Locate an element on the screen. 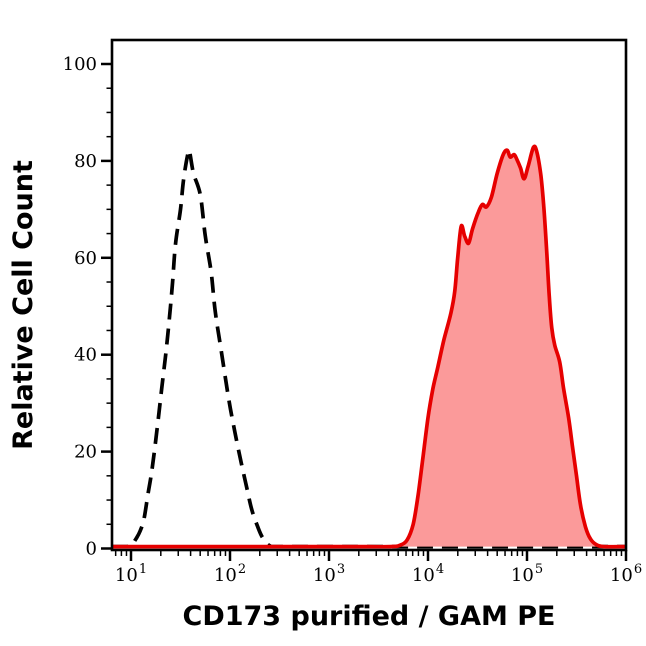 Image resolution: width=646 pixels, height=646 pixels. y-tick-label: 20 is located at coordinates (85, 452).